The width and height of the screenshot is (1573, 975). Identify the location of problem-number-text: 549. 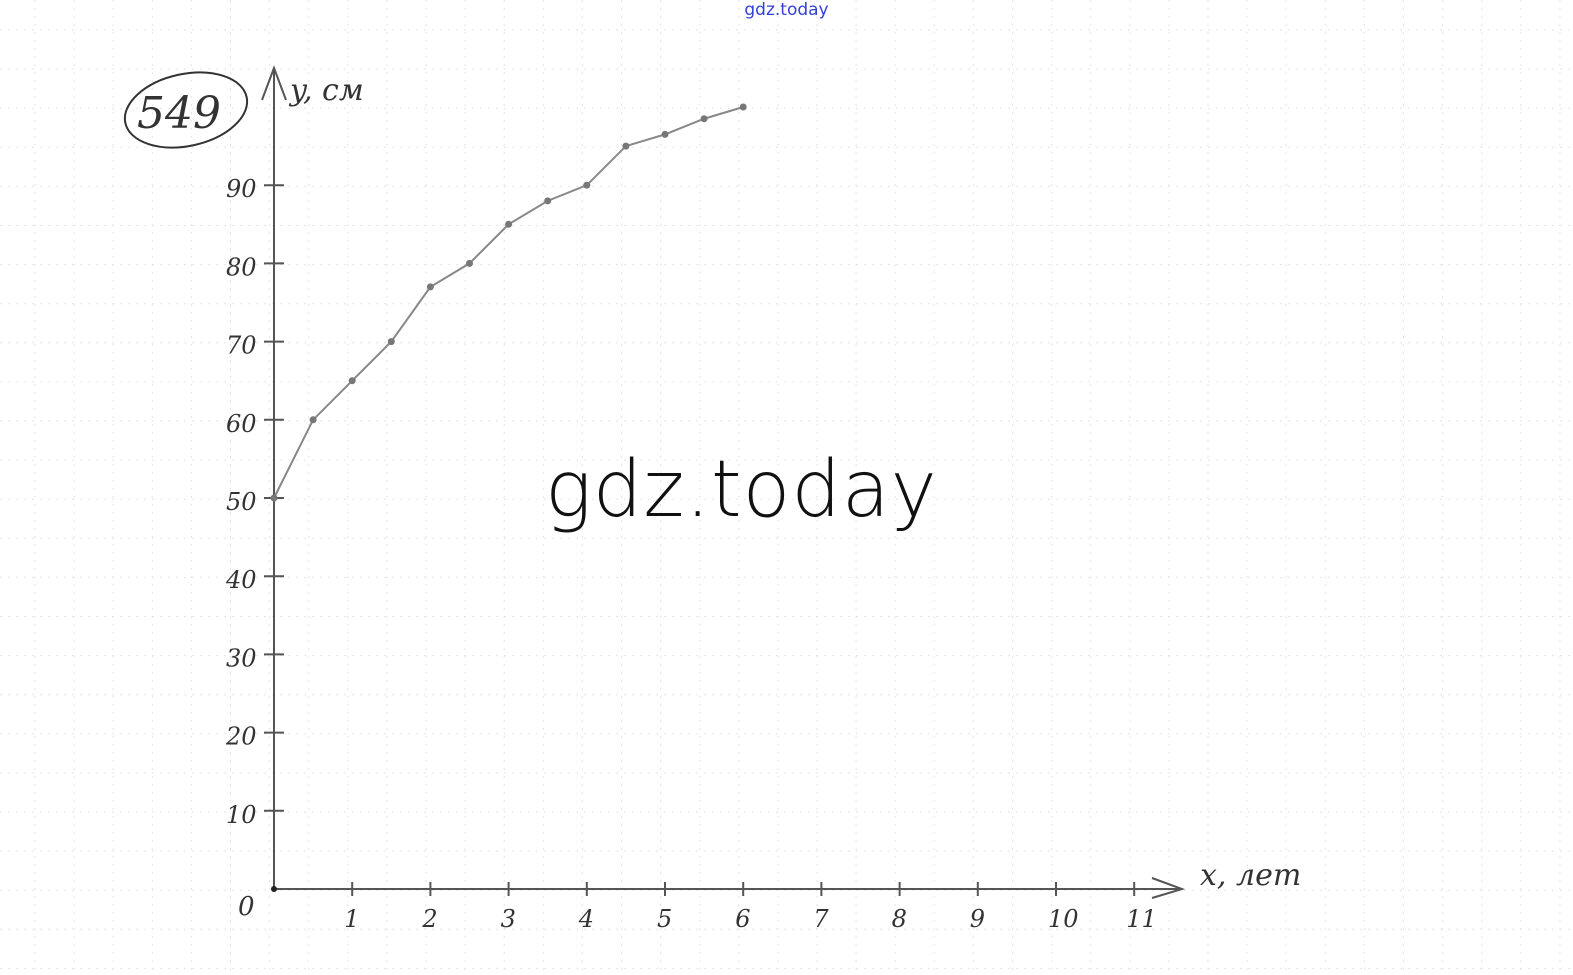
(179, 113).